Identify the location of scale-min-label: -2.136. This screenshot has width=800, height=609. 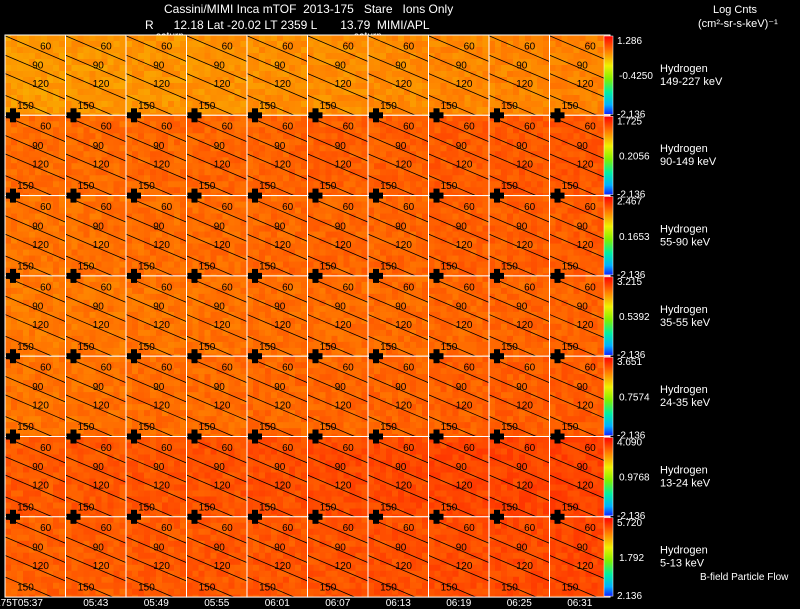
(631, 516).